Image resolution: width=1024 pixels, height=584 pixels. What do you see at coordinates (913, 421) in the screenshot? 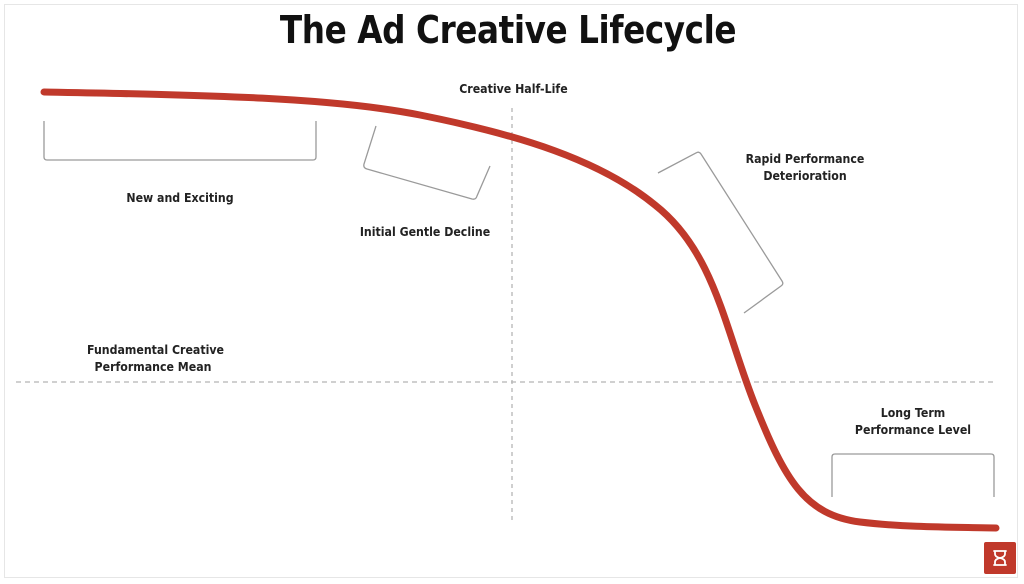
I see `long-term-label: Long Term Performance Level` at bounding box center [913, 421].